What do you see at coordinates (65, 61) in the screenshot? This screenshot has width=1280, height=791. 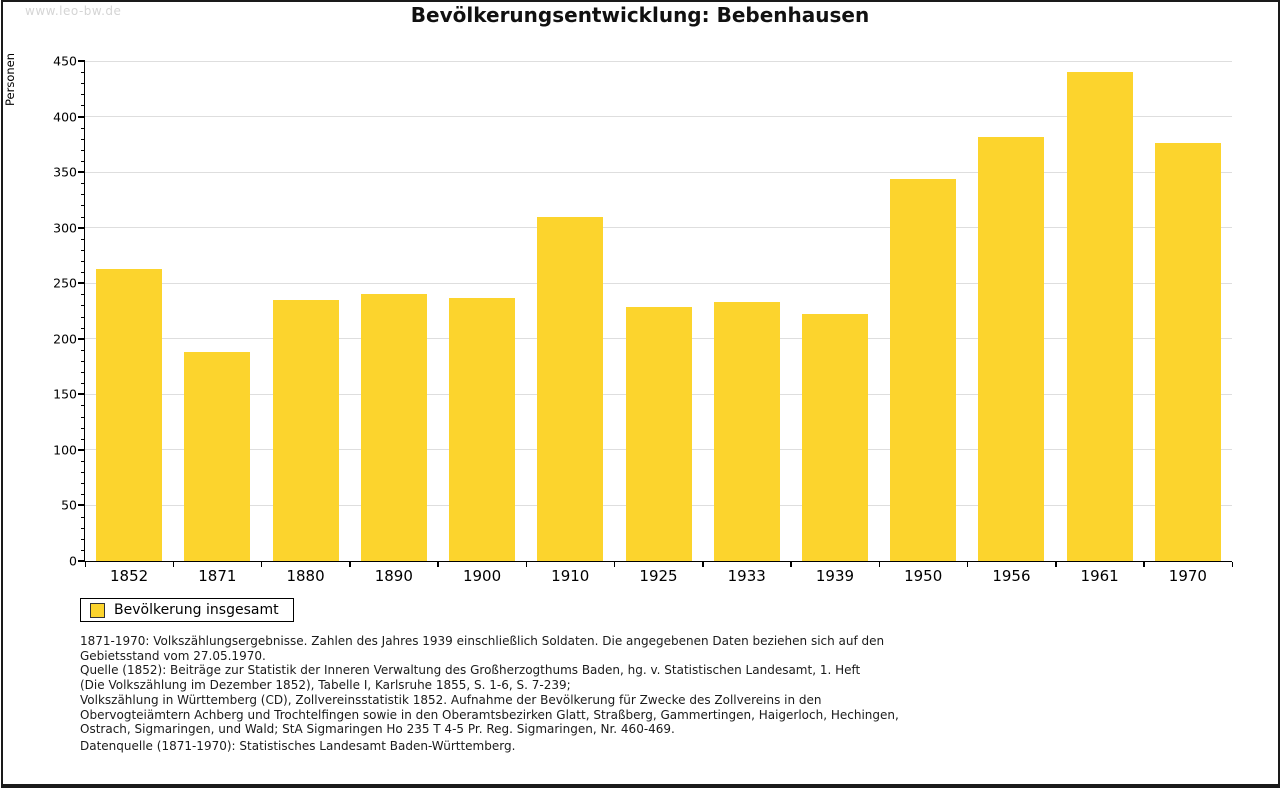 I see `y-tick-label: 450` at bounding box center [65, 61].